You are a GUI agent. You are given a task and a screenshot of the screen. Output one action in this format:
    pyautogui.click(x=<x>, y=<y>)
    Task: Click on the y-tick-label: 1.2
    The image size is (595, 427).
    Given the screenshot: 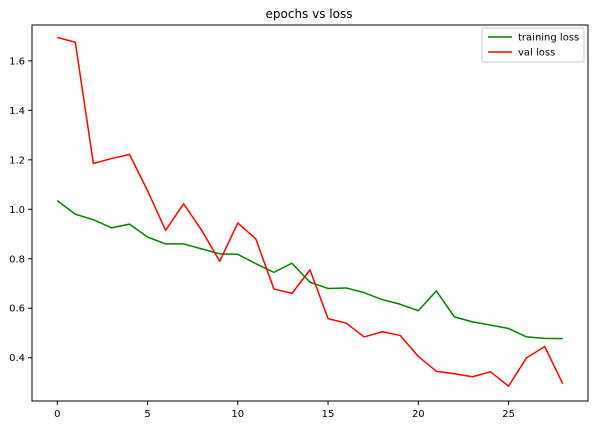 What is the action you would take?
    pyautogui.click(x=17, y=160)
    